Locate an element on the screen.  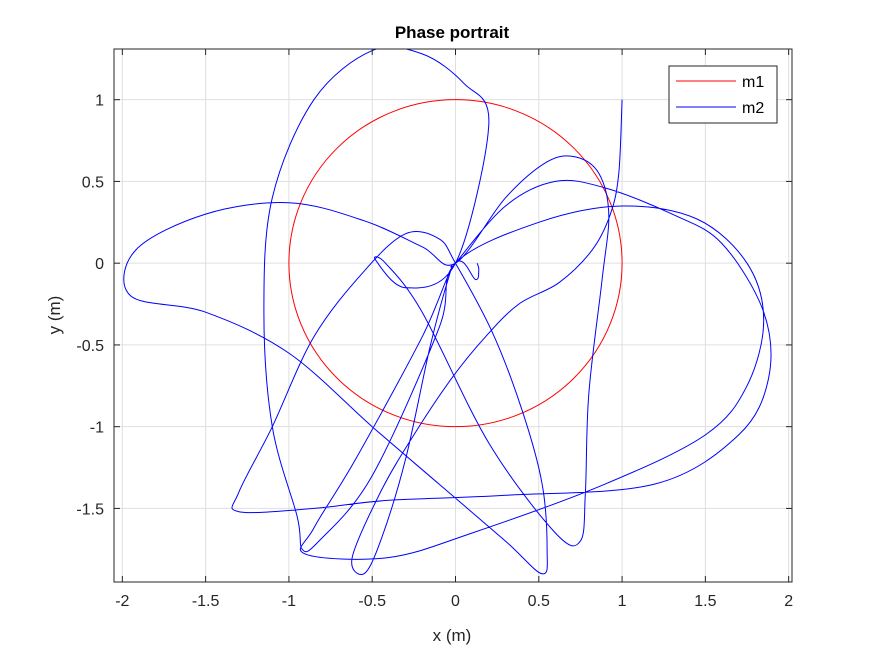
x-tick-label: 1 is located at coordinates (622, 601).